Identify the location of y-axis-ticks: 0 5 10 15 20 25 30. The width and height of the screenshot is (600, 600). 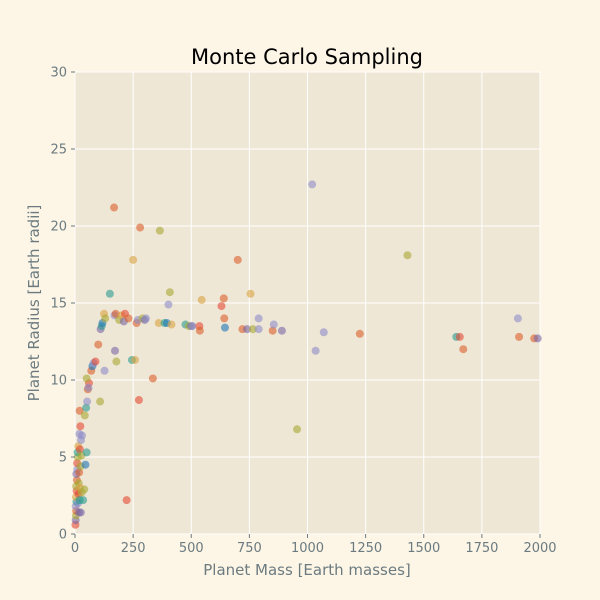
(62, 304).